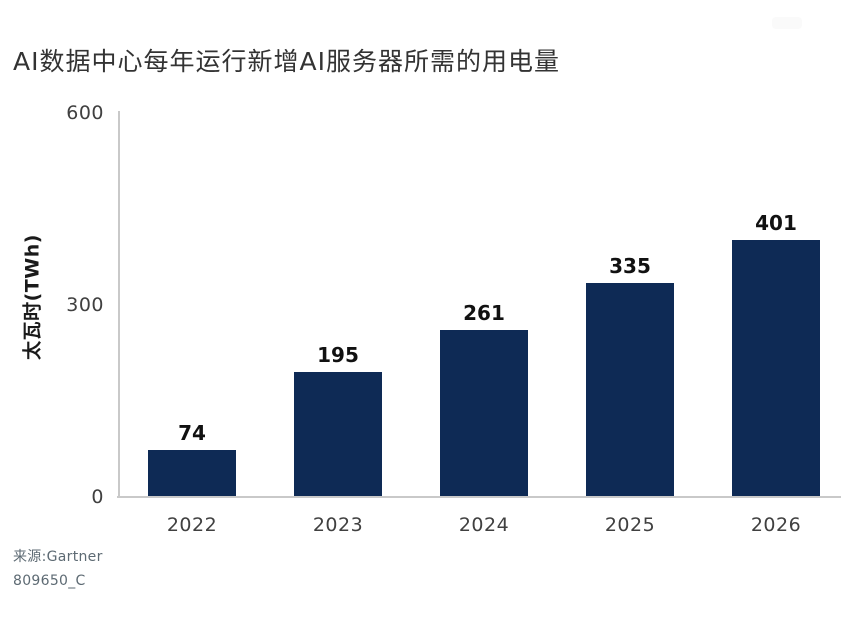 The image size is (849, 637). I want to click on x-tick-label: 2025, so click(630, 525).